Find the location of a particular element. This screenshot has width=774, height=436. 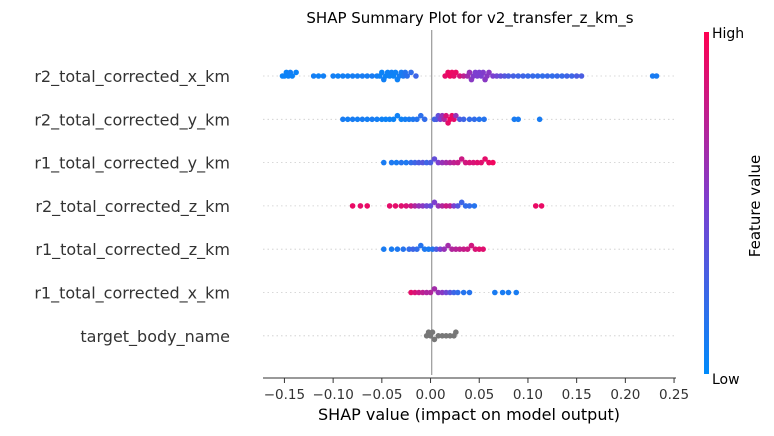

colorbar-title: Feature value is located at coordinates (755, 206).